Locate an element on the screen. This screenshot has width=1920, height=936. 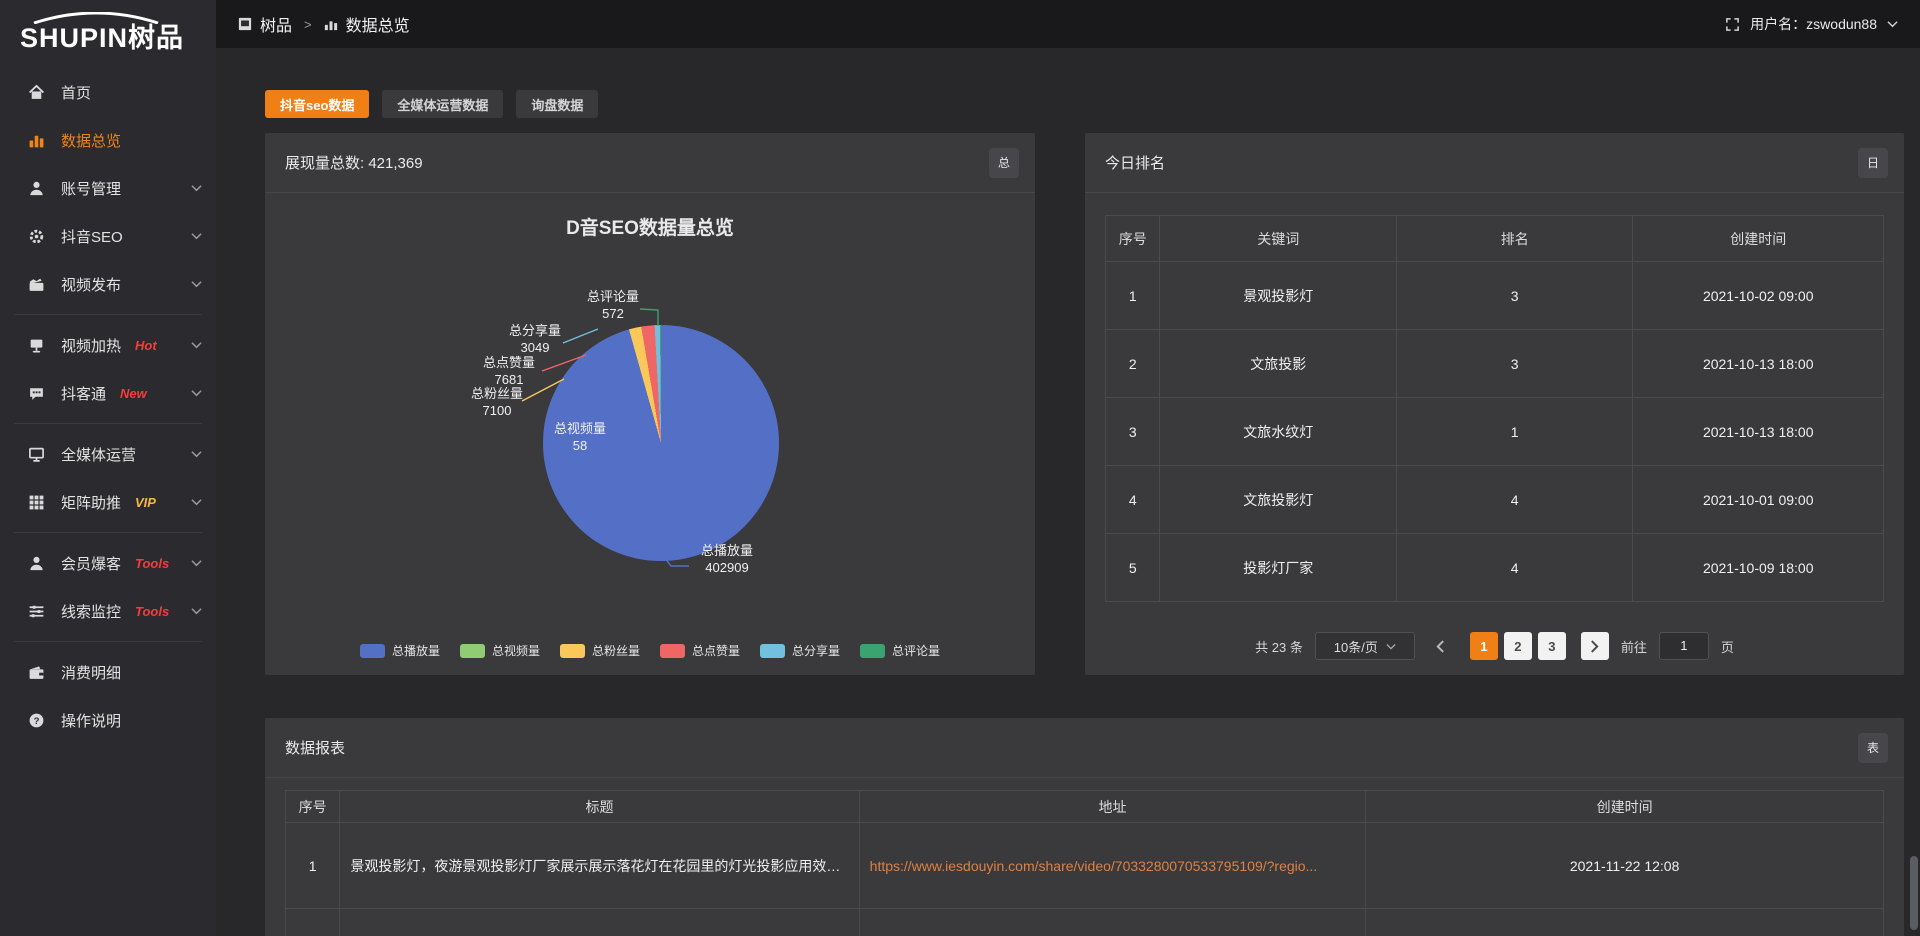
sliders-icon is located at coordinates (36, 611).